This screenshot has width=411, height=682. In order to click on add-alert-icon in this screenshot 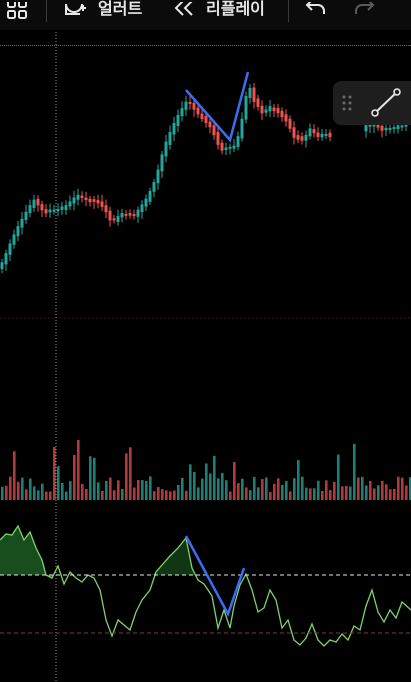, I will do `click(76, 15)`.